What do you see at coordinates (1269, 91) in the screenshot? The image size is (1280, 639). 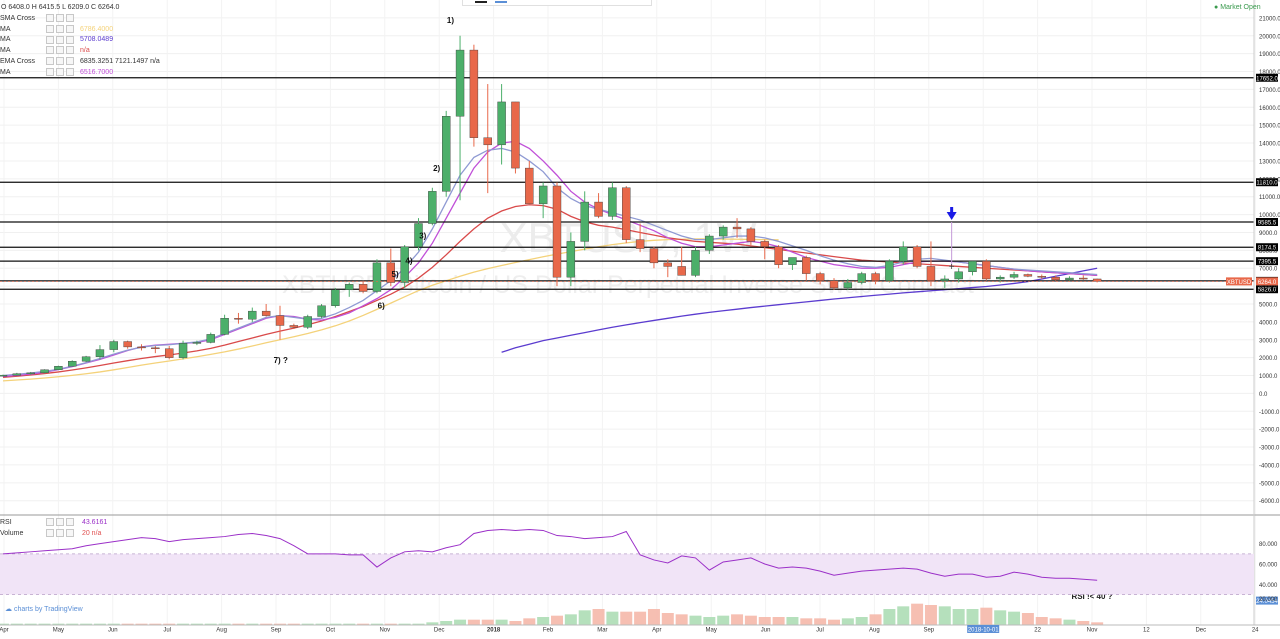 I see `price-axis-tick-label: 17000.0` at bounding box center [1269, 91].